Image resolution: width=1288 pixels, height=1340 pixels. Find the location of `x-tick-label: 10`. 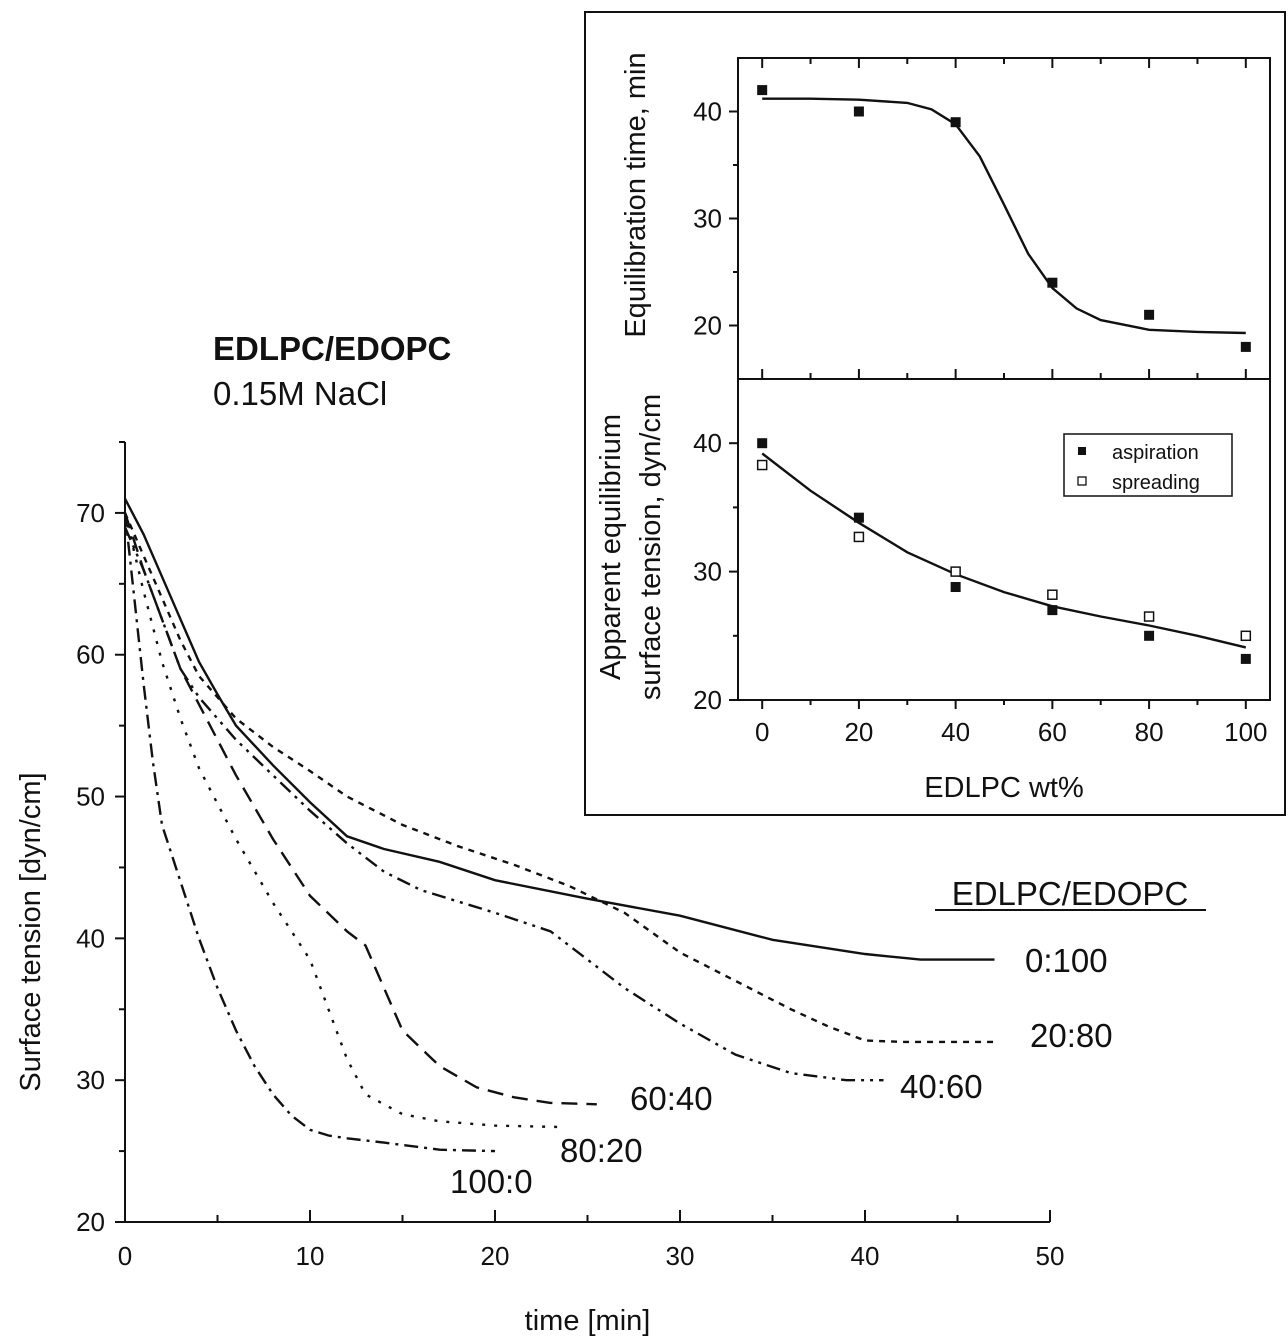

x-tick-label: 10 is located at coordinates (310, 1256).